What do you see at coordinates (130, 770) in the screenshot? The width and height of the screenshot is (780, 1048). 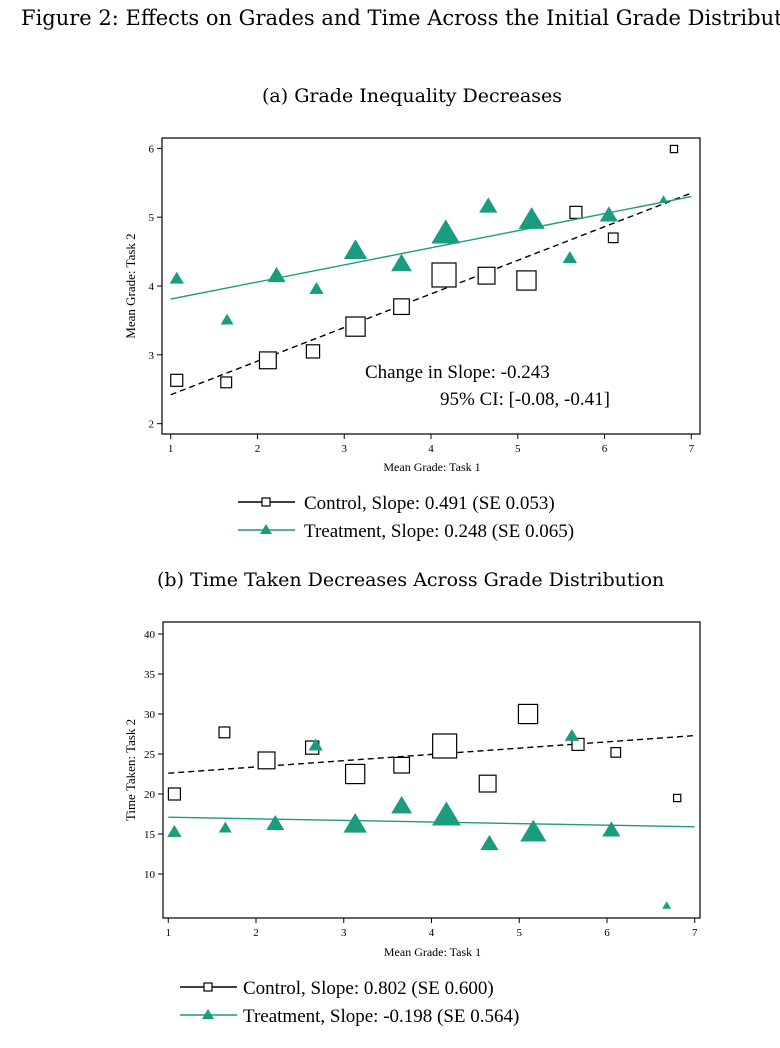 I see `y-axis-label: Time Taken: Task 2` at bounding box center [130, 770].